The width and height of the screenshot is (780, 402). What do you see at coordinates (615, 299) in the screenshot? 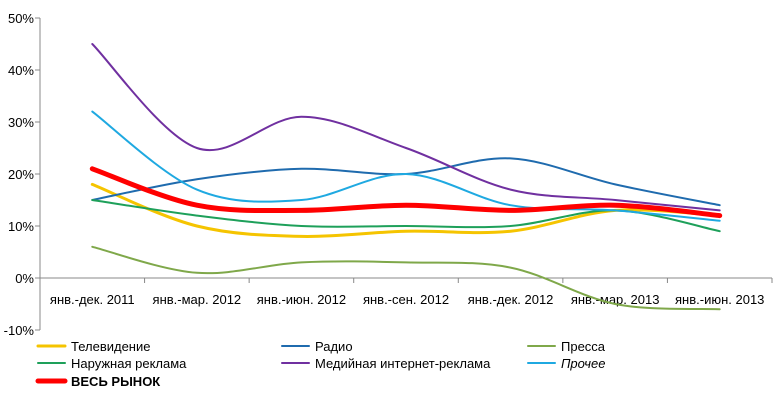
I see `x-tick-label: янв.-мар. 2013` at bounding box center [615, 299].